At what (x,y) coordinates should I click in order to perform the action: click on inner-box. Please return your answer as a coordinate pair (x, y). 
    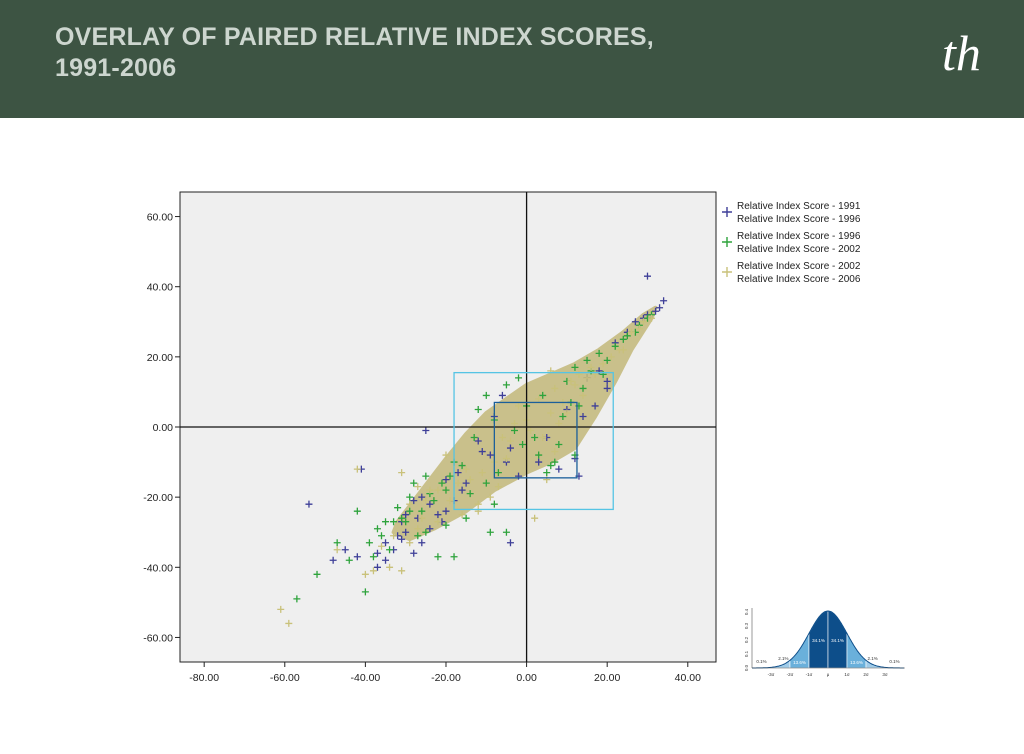
    Looking at the image, I should click on (535, 440).